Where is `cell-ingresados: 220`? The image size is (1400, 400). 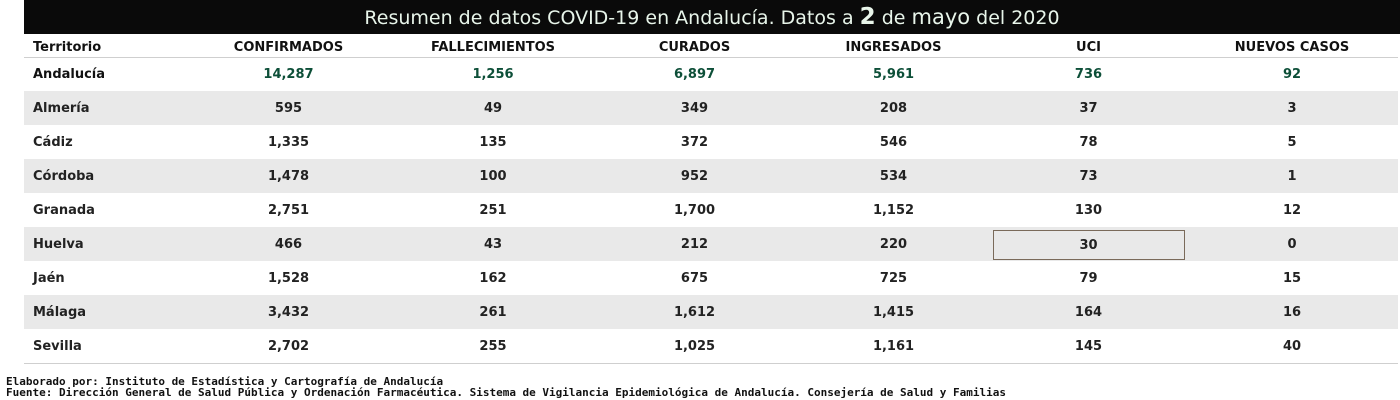 cell-ingresados: 220 is located at coordinates (893, 244).